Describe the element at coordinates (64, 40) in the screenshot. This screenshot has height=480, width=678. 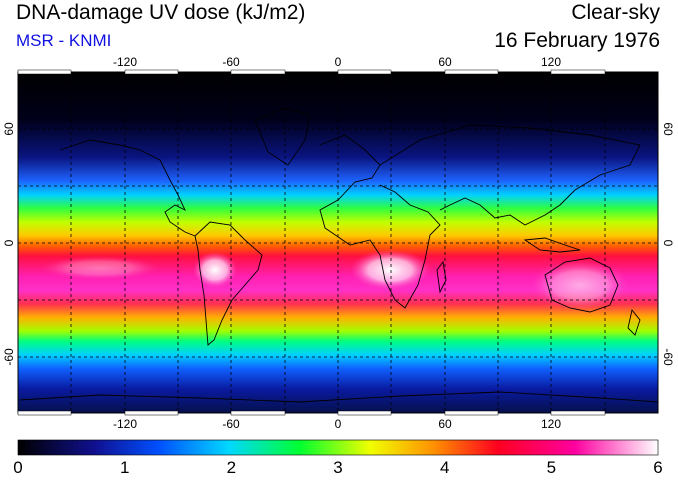
I see `map-source: MSR - KNMI` at that location.